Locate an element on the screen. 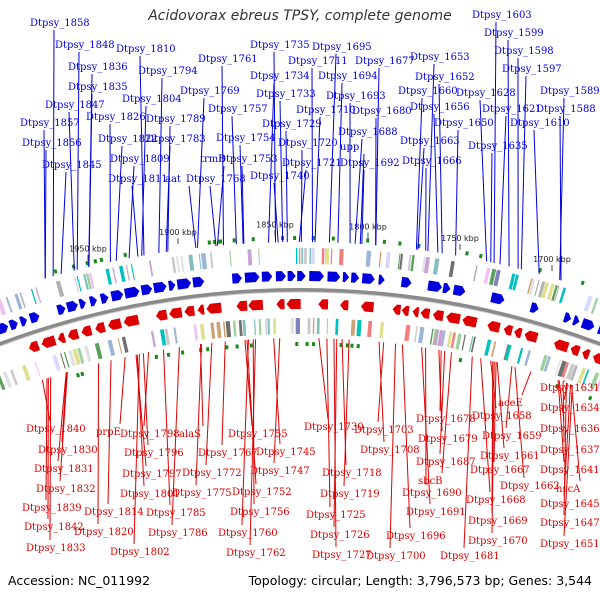 This screenshot has width=600, height=600. plus-gene-label: Dtpsy_1692 is located at coordinates (370, 163).